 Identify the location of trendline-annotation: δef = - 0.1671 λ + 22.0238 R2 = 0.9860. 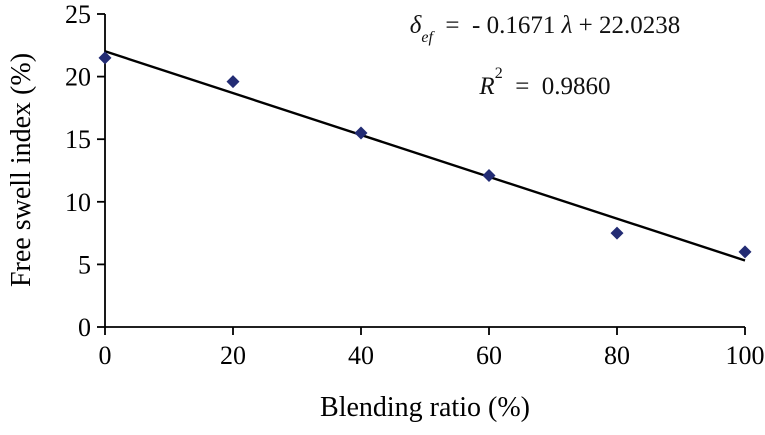
(545, 56).